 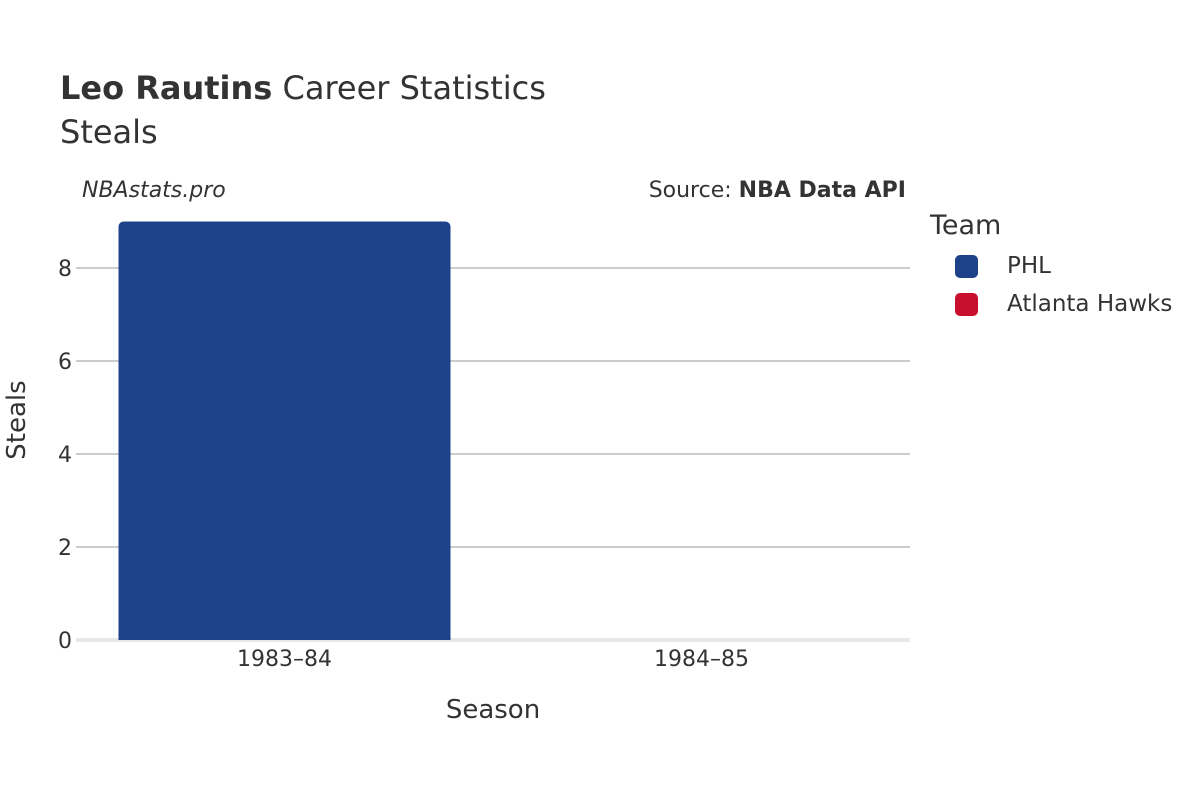 What do you see at coordinates (1003, 266) in the screenshot?
I see `legend-item-phl: PHL` at bounding box center [1003, 266].